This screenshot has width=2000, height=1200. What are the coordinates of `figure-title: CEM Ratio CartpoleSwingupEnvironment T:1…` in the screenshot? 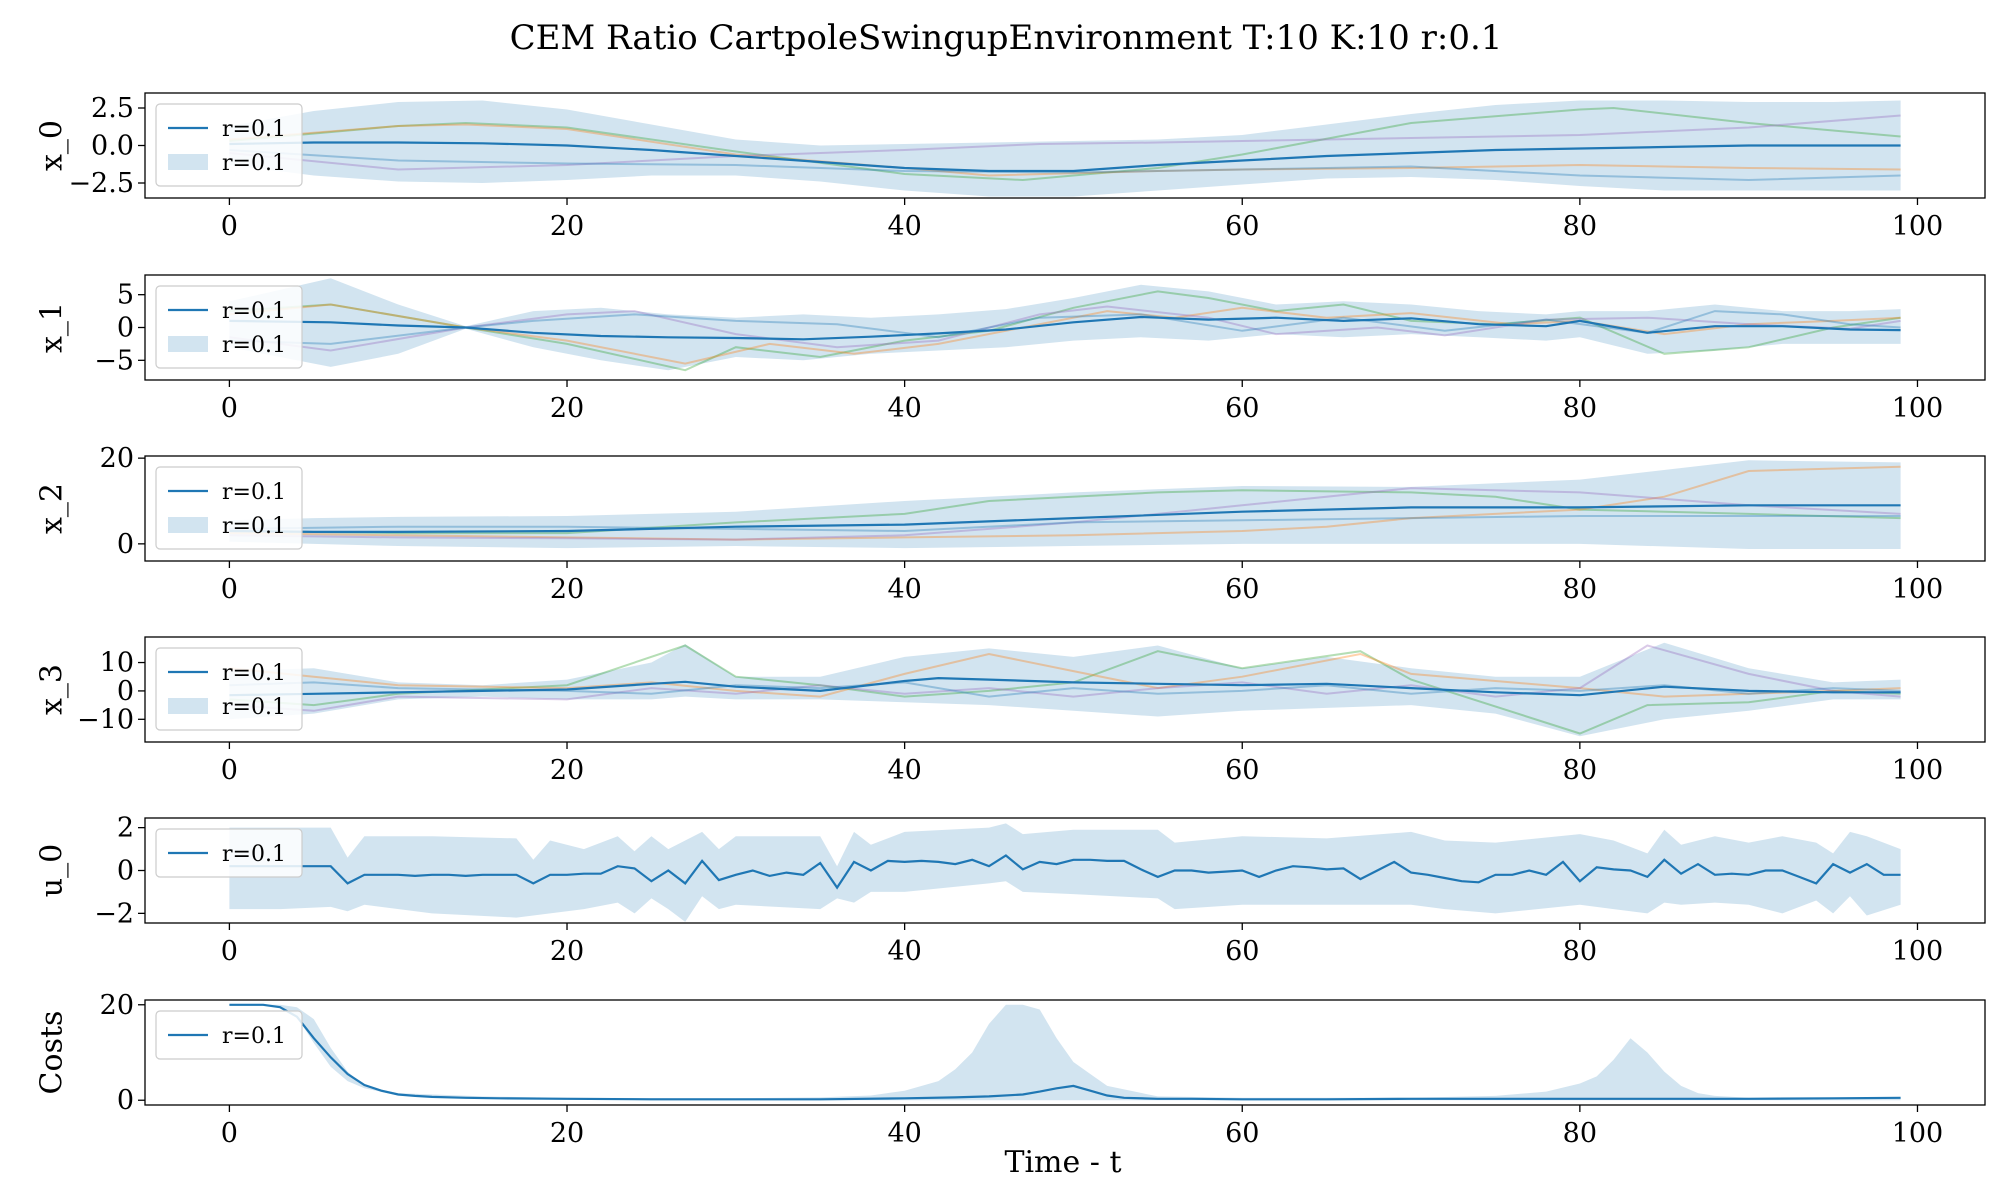 It's located at (1006, 38).